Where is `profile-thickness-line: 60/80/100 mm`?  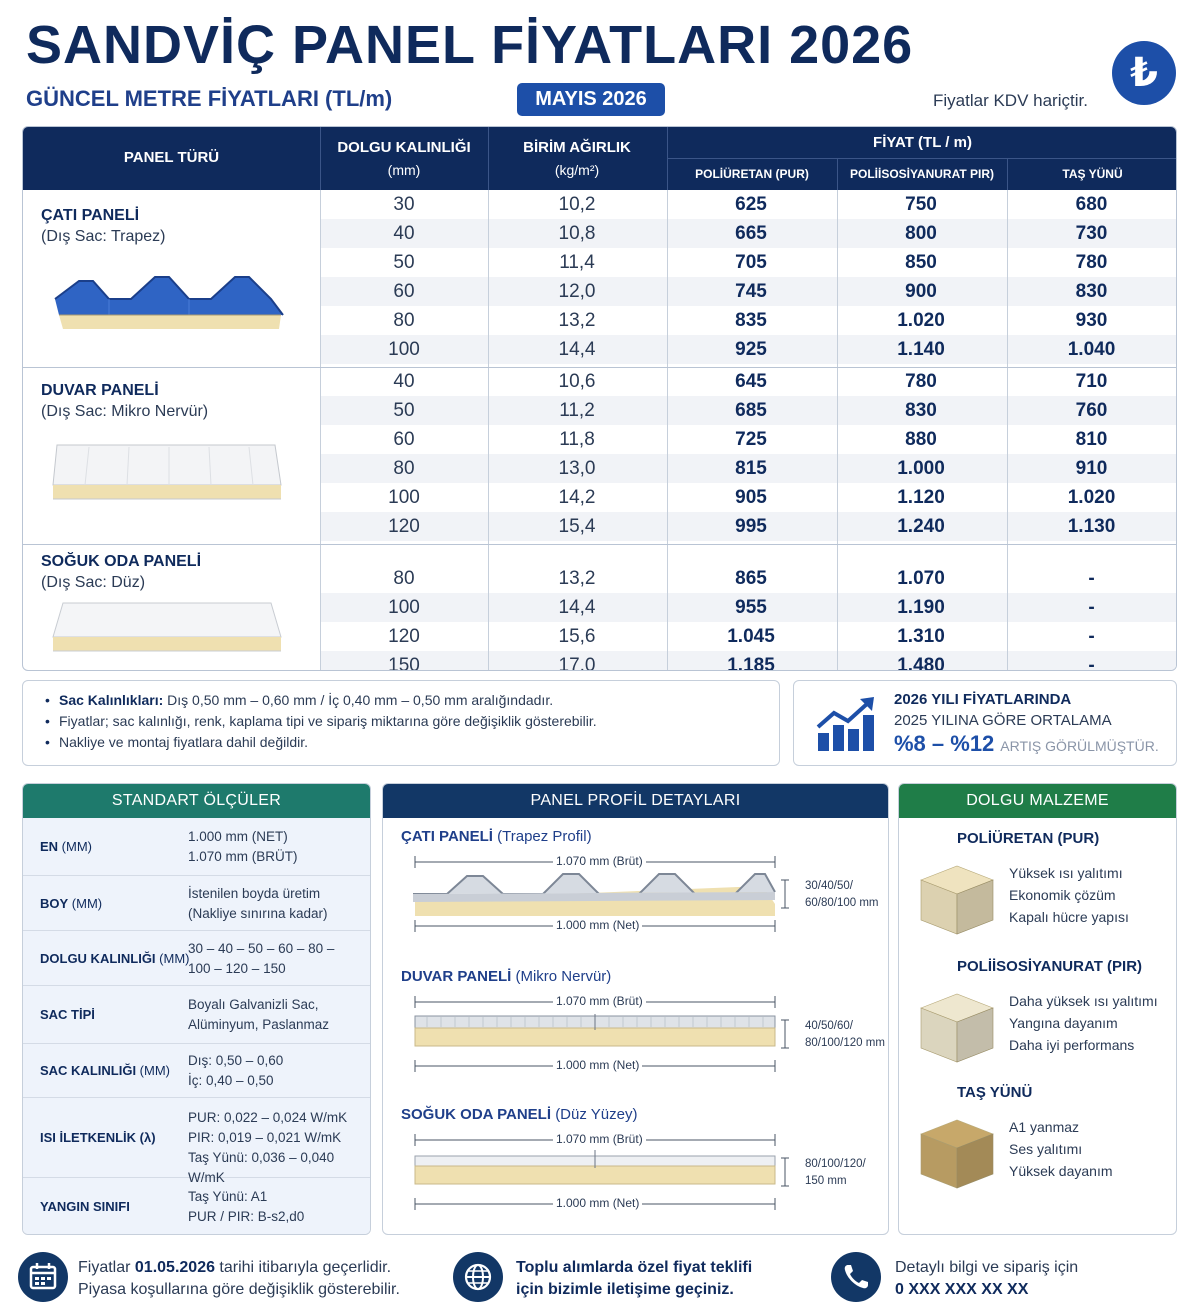
profile-thickness-line: 60/80/100 mm is located at coordinates (842, 903).